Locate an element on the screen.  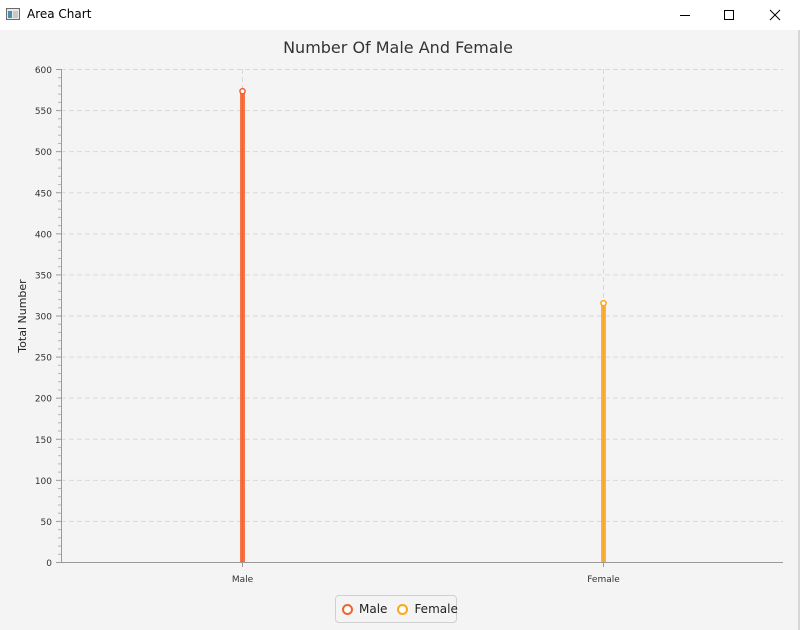
x-tick-label: Female is located at coordinates (603, 580).